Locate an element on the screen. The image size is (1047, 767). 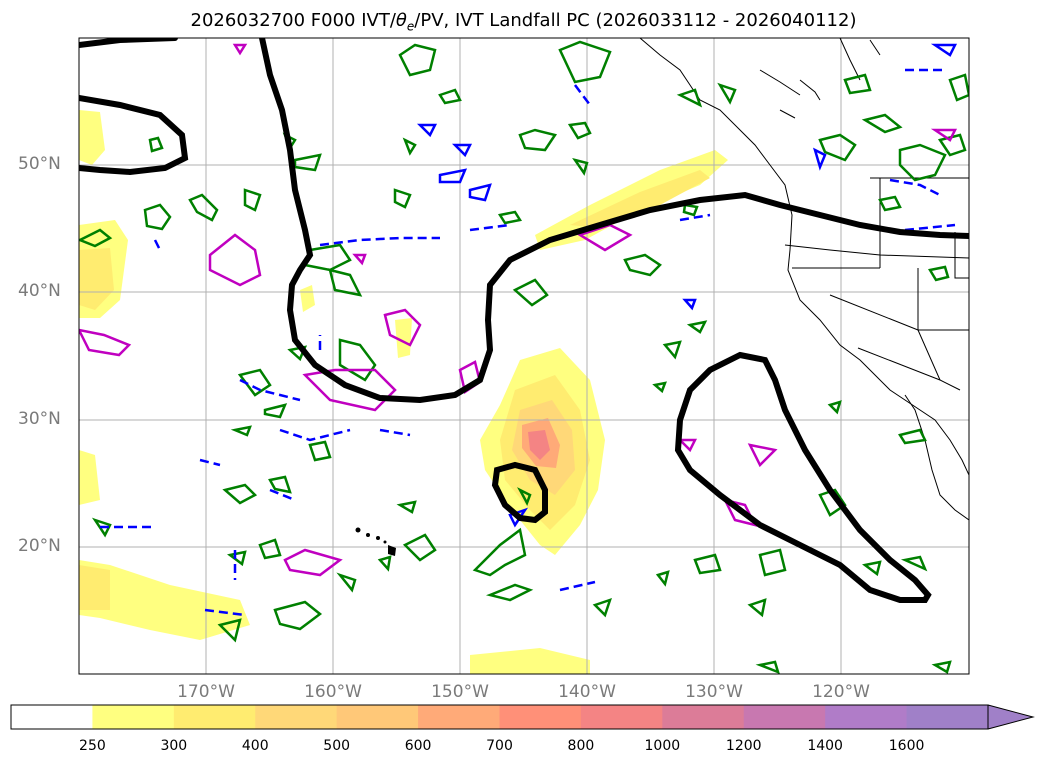
lat-label-40n: 40°N is located at coordinates (39, 291).